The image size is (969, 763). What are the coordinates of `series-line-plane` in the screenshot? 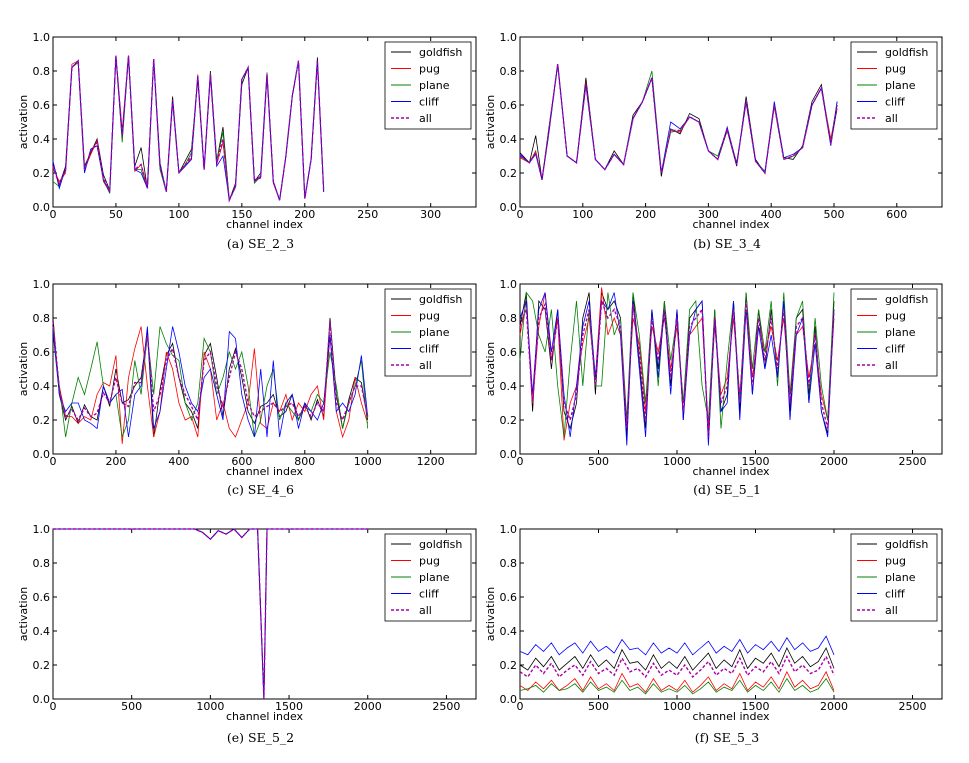 It's located at (677, 686).